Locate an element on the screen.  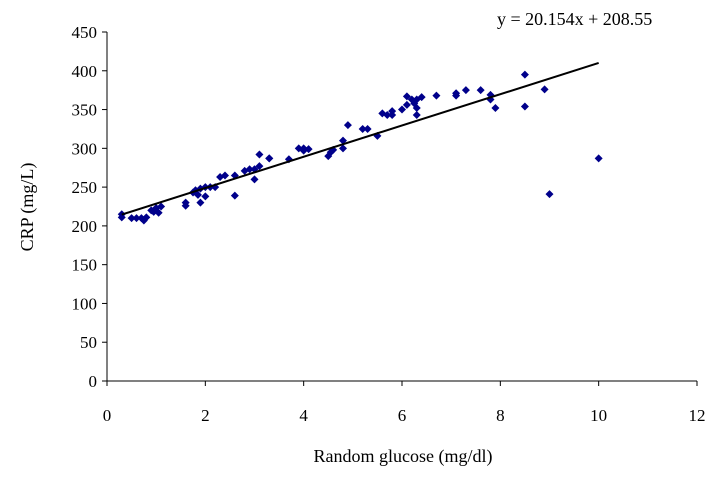
x-tick-label: 6 is located at coordinates (402, 415).